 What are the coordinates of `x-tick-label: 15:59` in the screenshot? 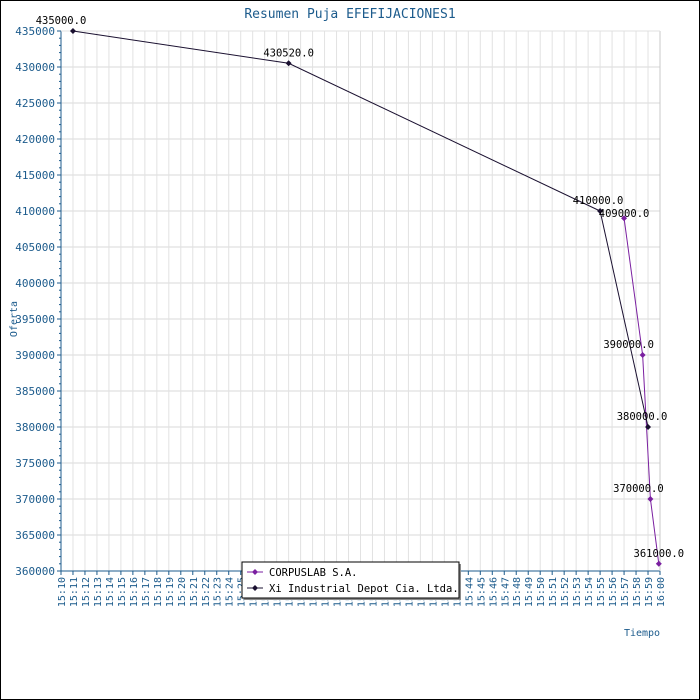 It's located at (649, 592).